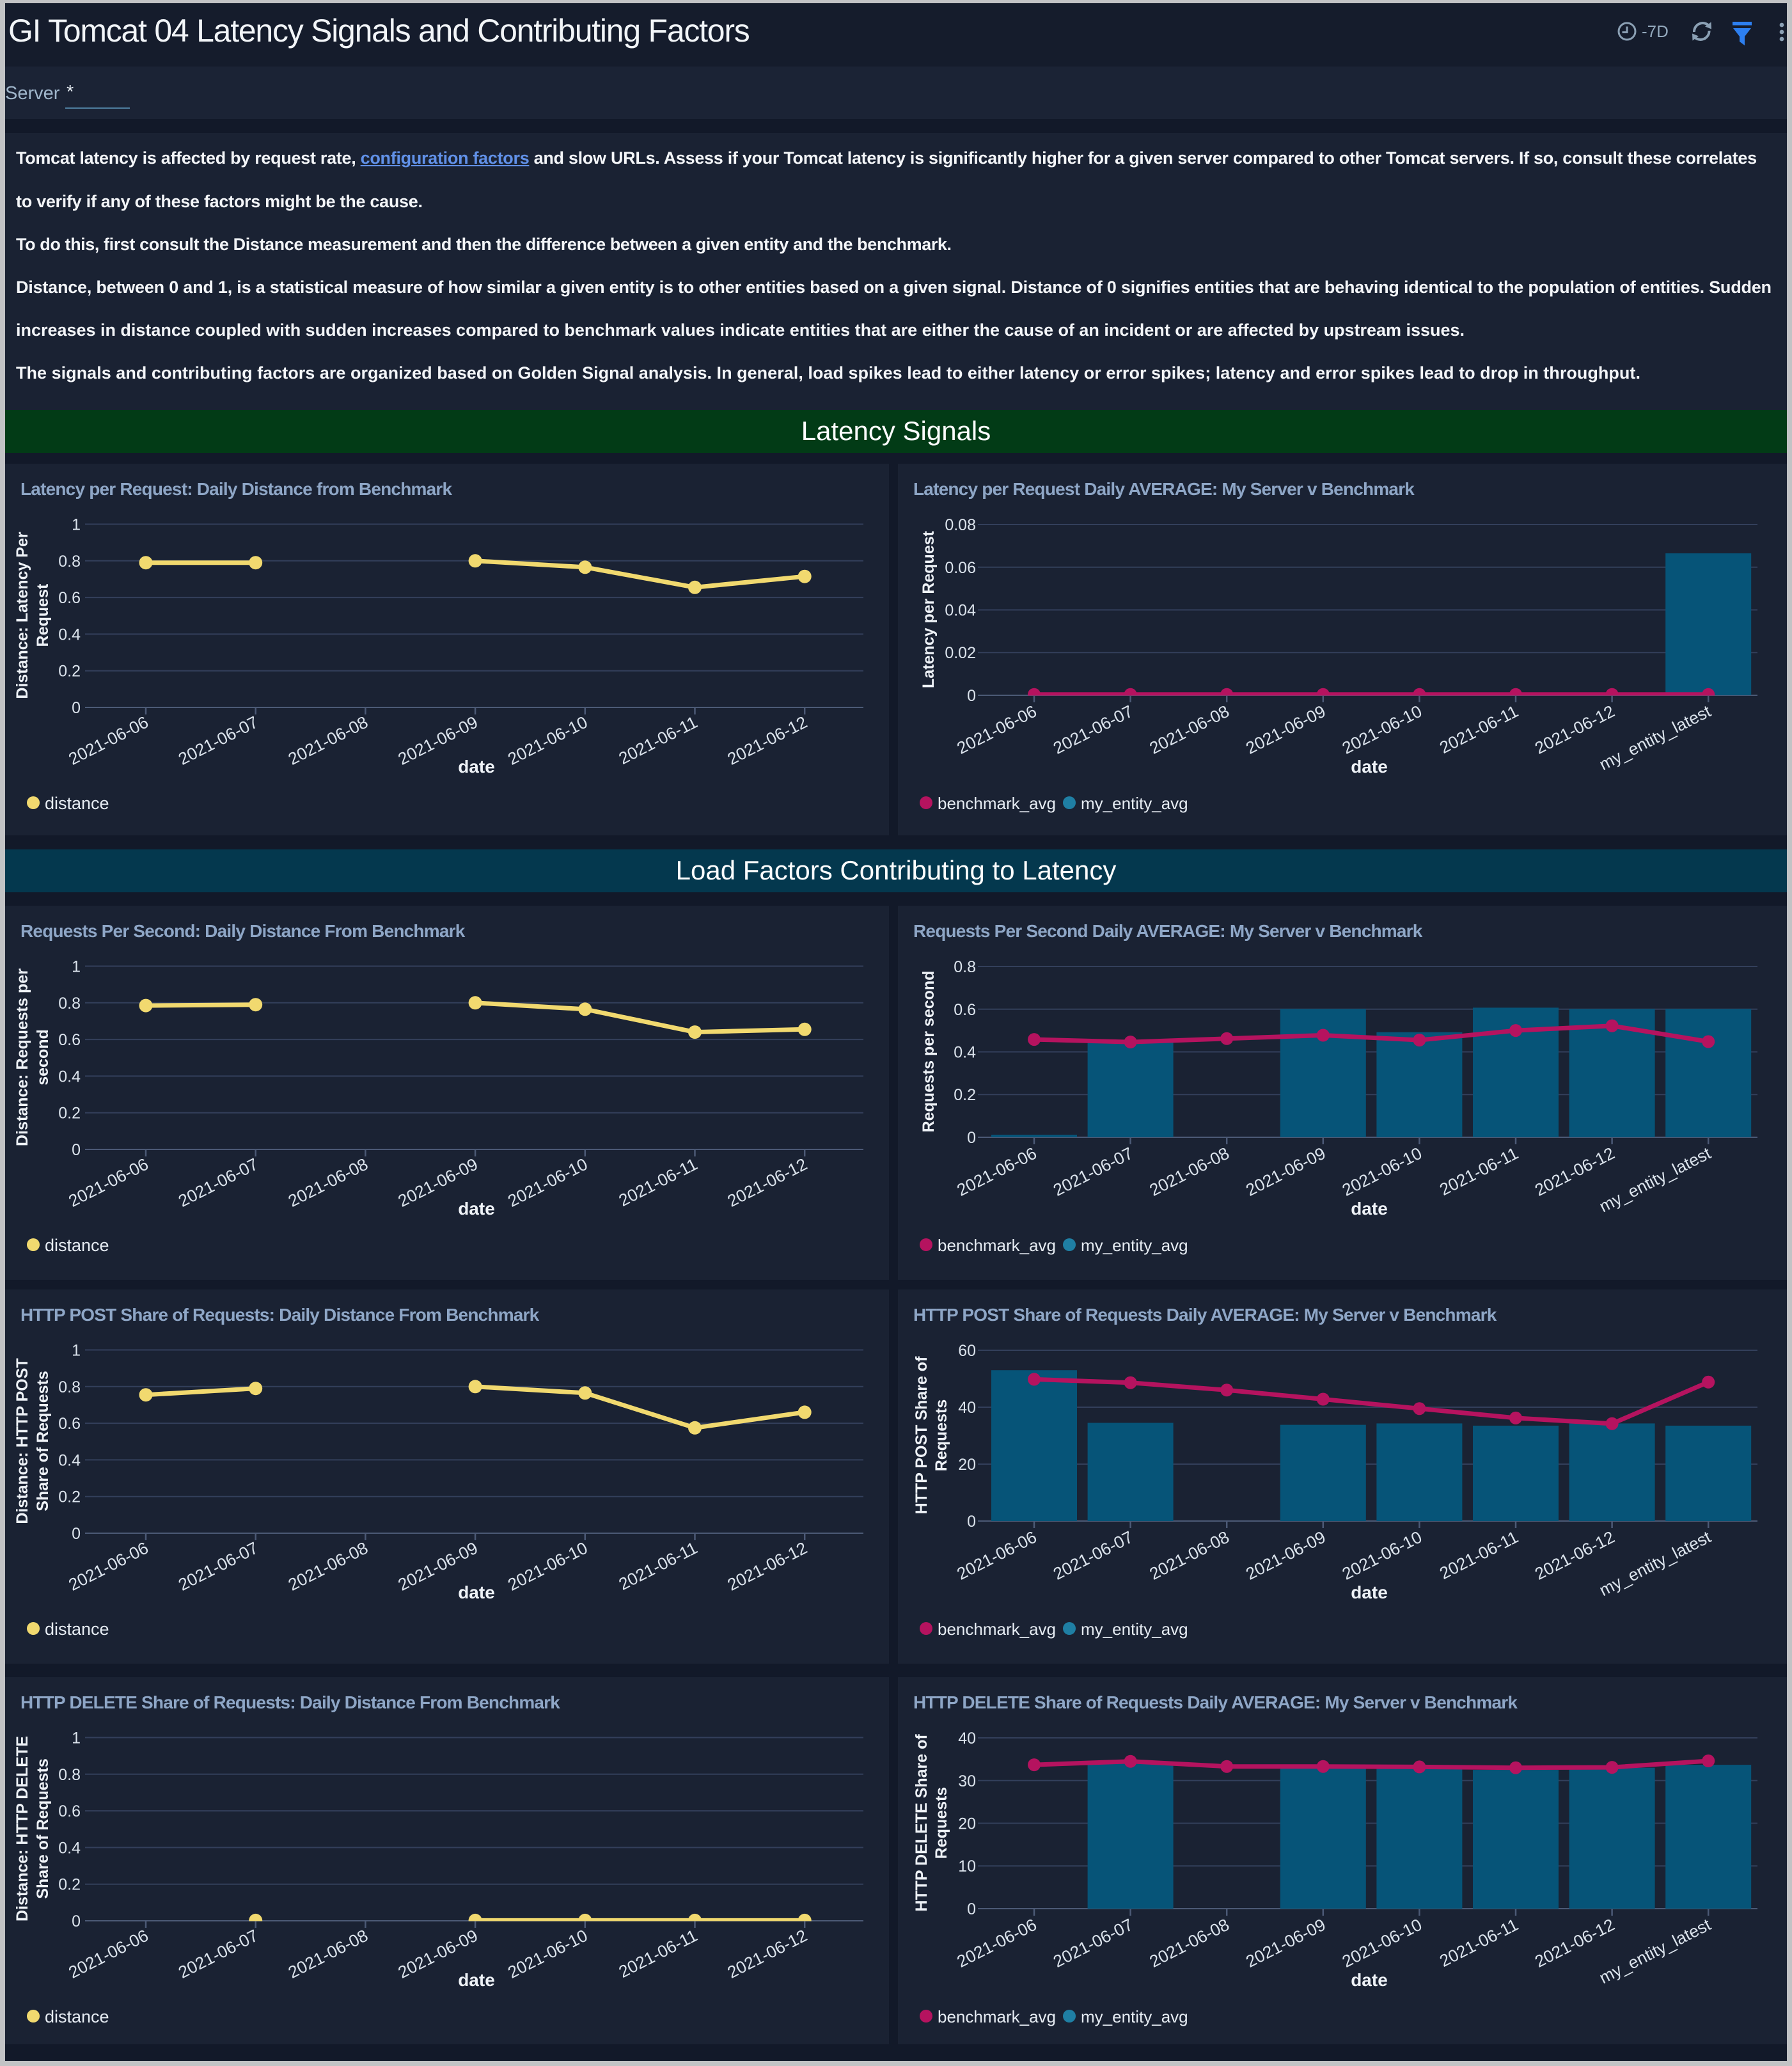 The height and width of the screenshot is (2066, 1792). Describe the element at coordinates (1655, 31) in the screenshot. I see `svg-text: -7D` at that location.